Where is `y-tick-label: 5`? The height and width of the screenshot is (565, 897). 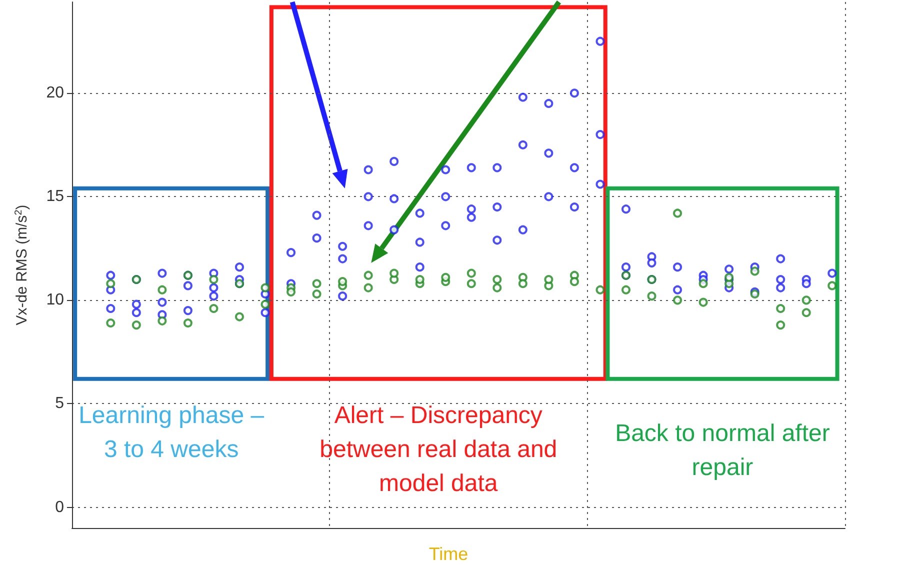
y-tick-label: 5 is located at coordinates (59, 403).